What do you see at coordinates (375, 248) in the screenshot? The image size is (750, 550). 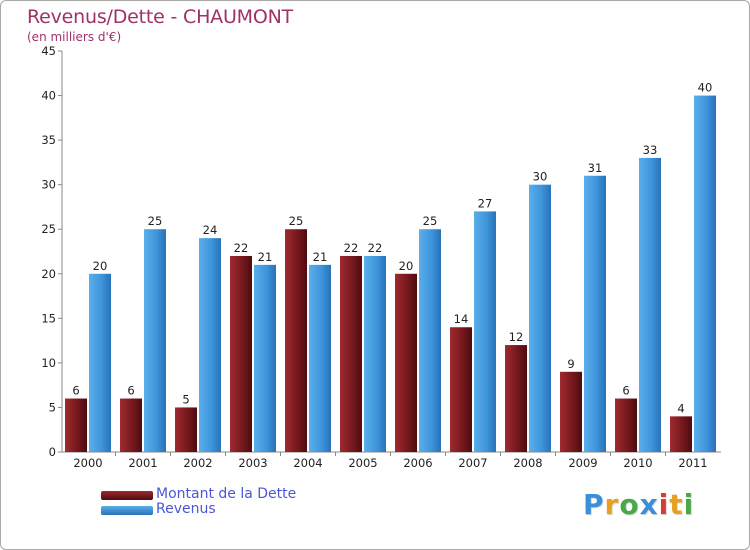 I see `data-label-revenus: 22` at bounding box center [375, 248].